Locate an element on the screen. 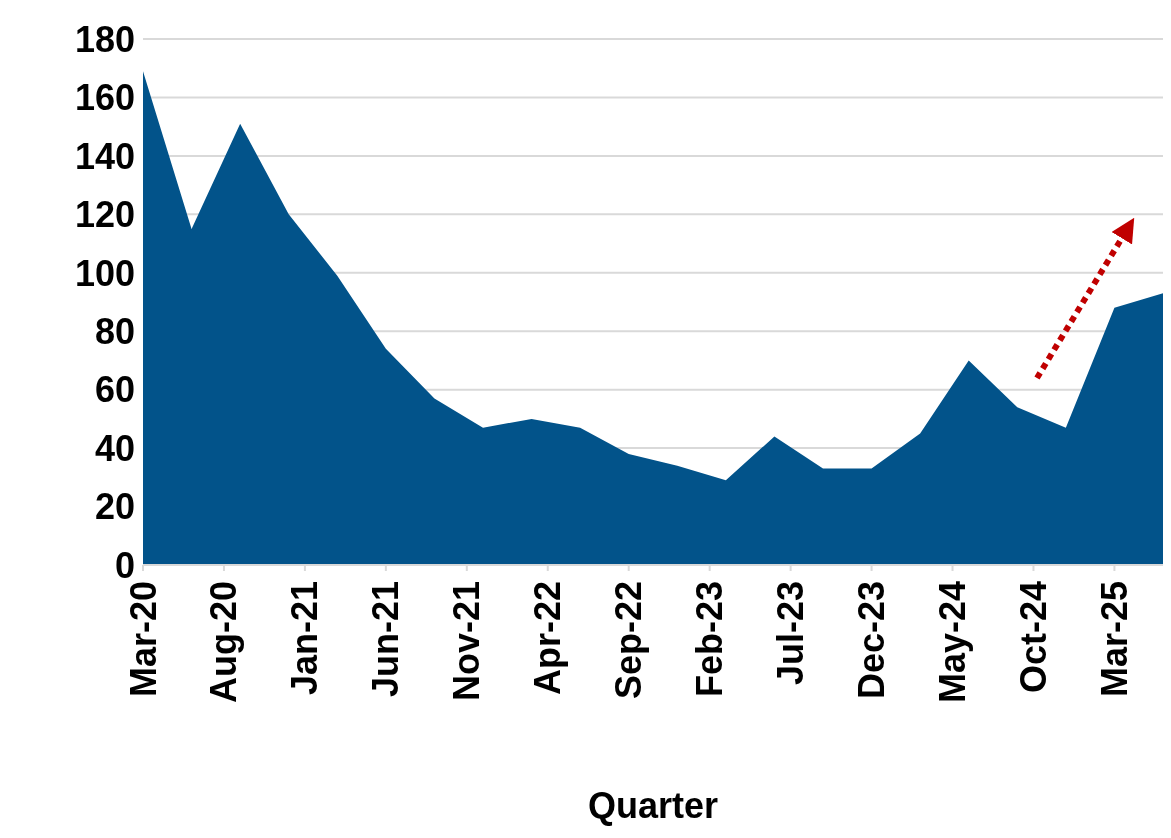  y-tick-label: 80 is located at coordinates (114, 331).